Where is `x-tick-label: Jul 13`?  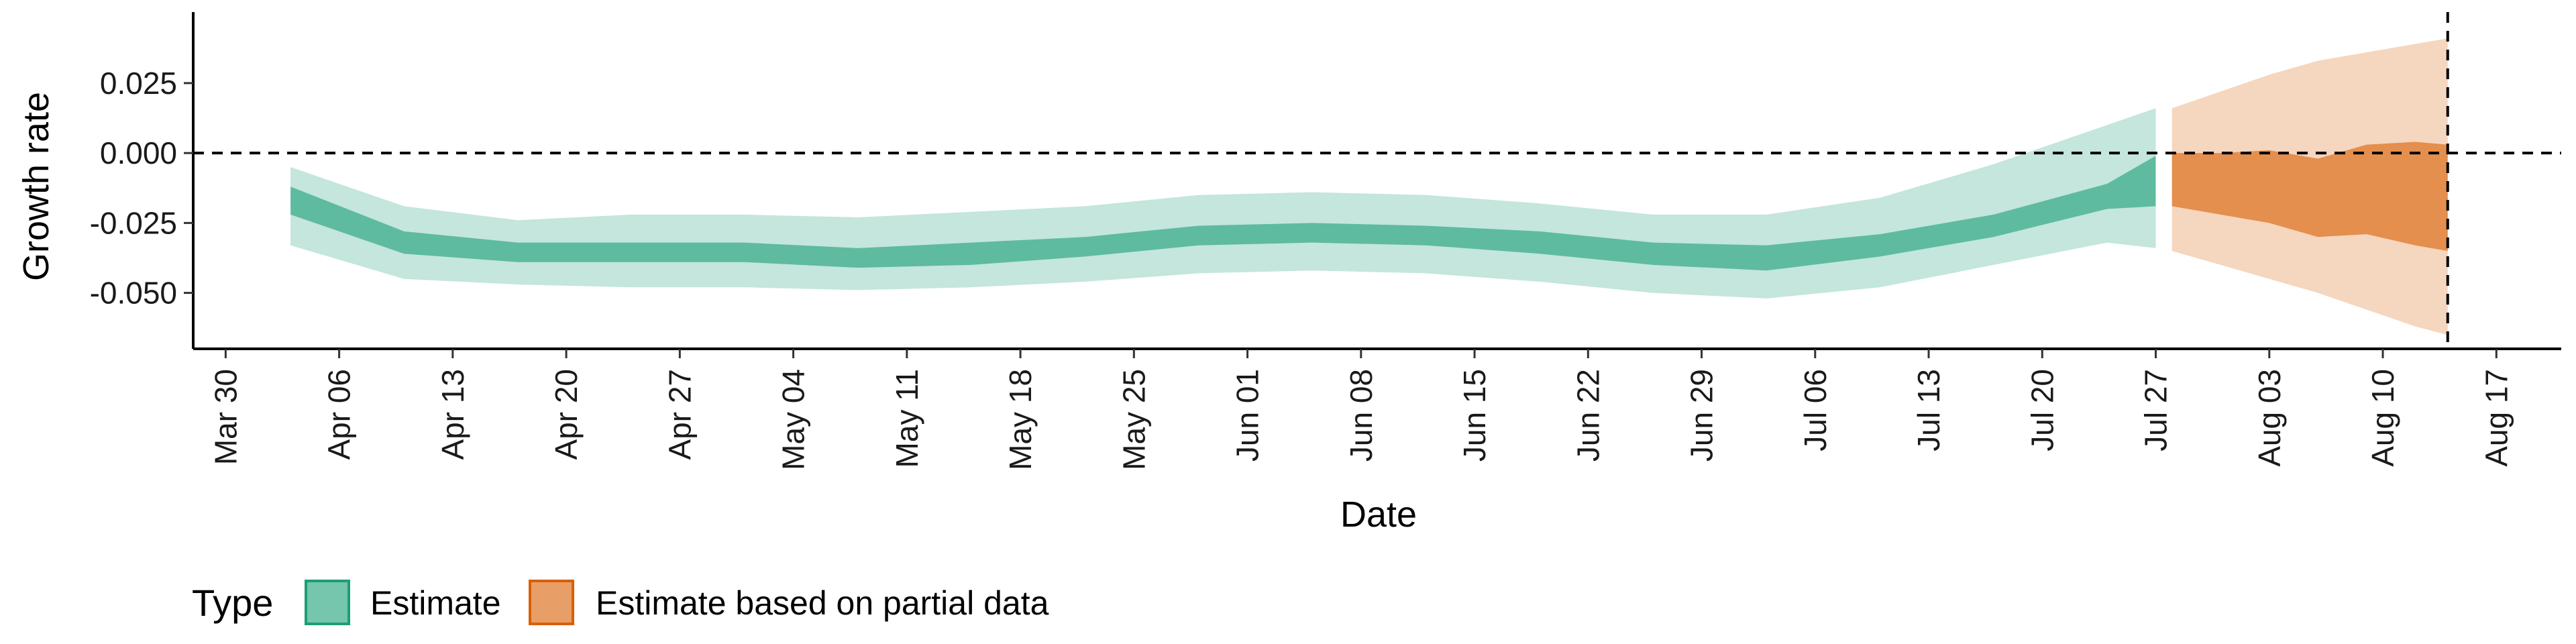
x-tick-label: Jul 13 is located at coordinates (1928, 410).